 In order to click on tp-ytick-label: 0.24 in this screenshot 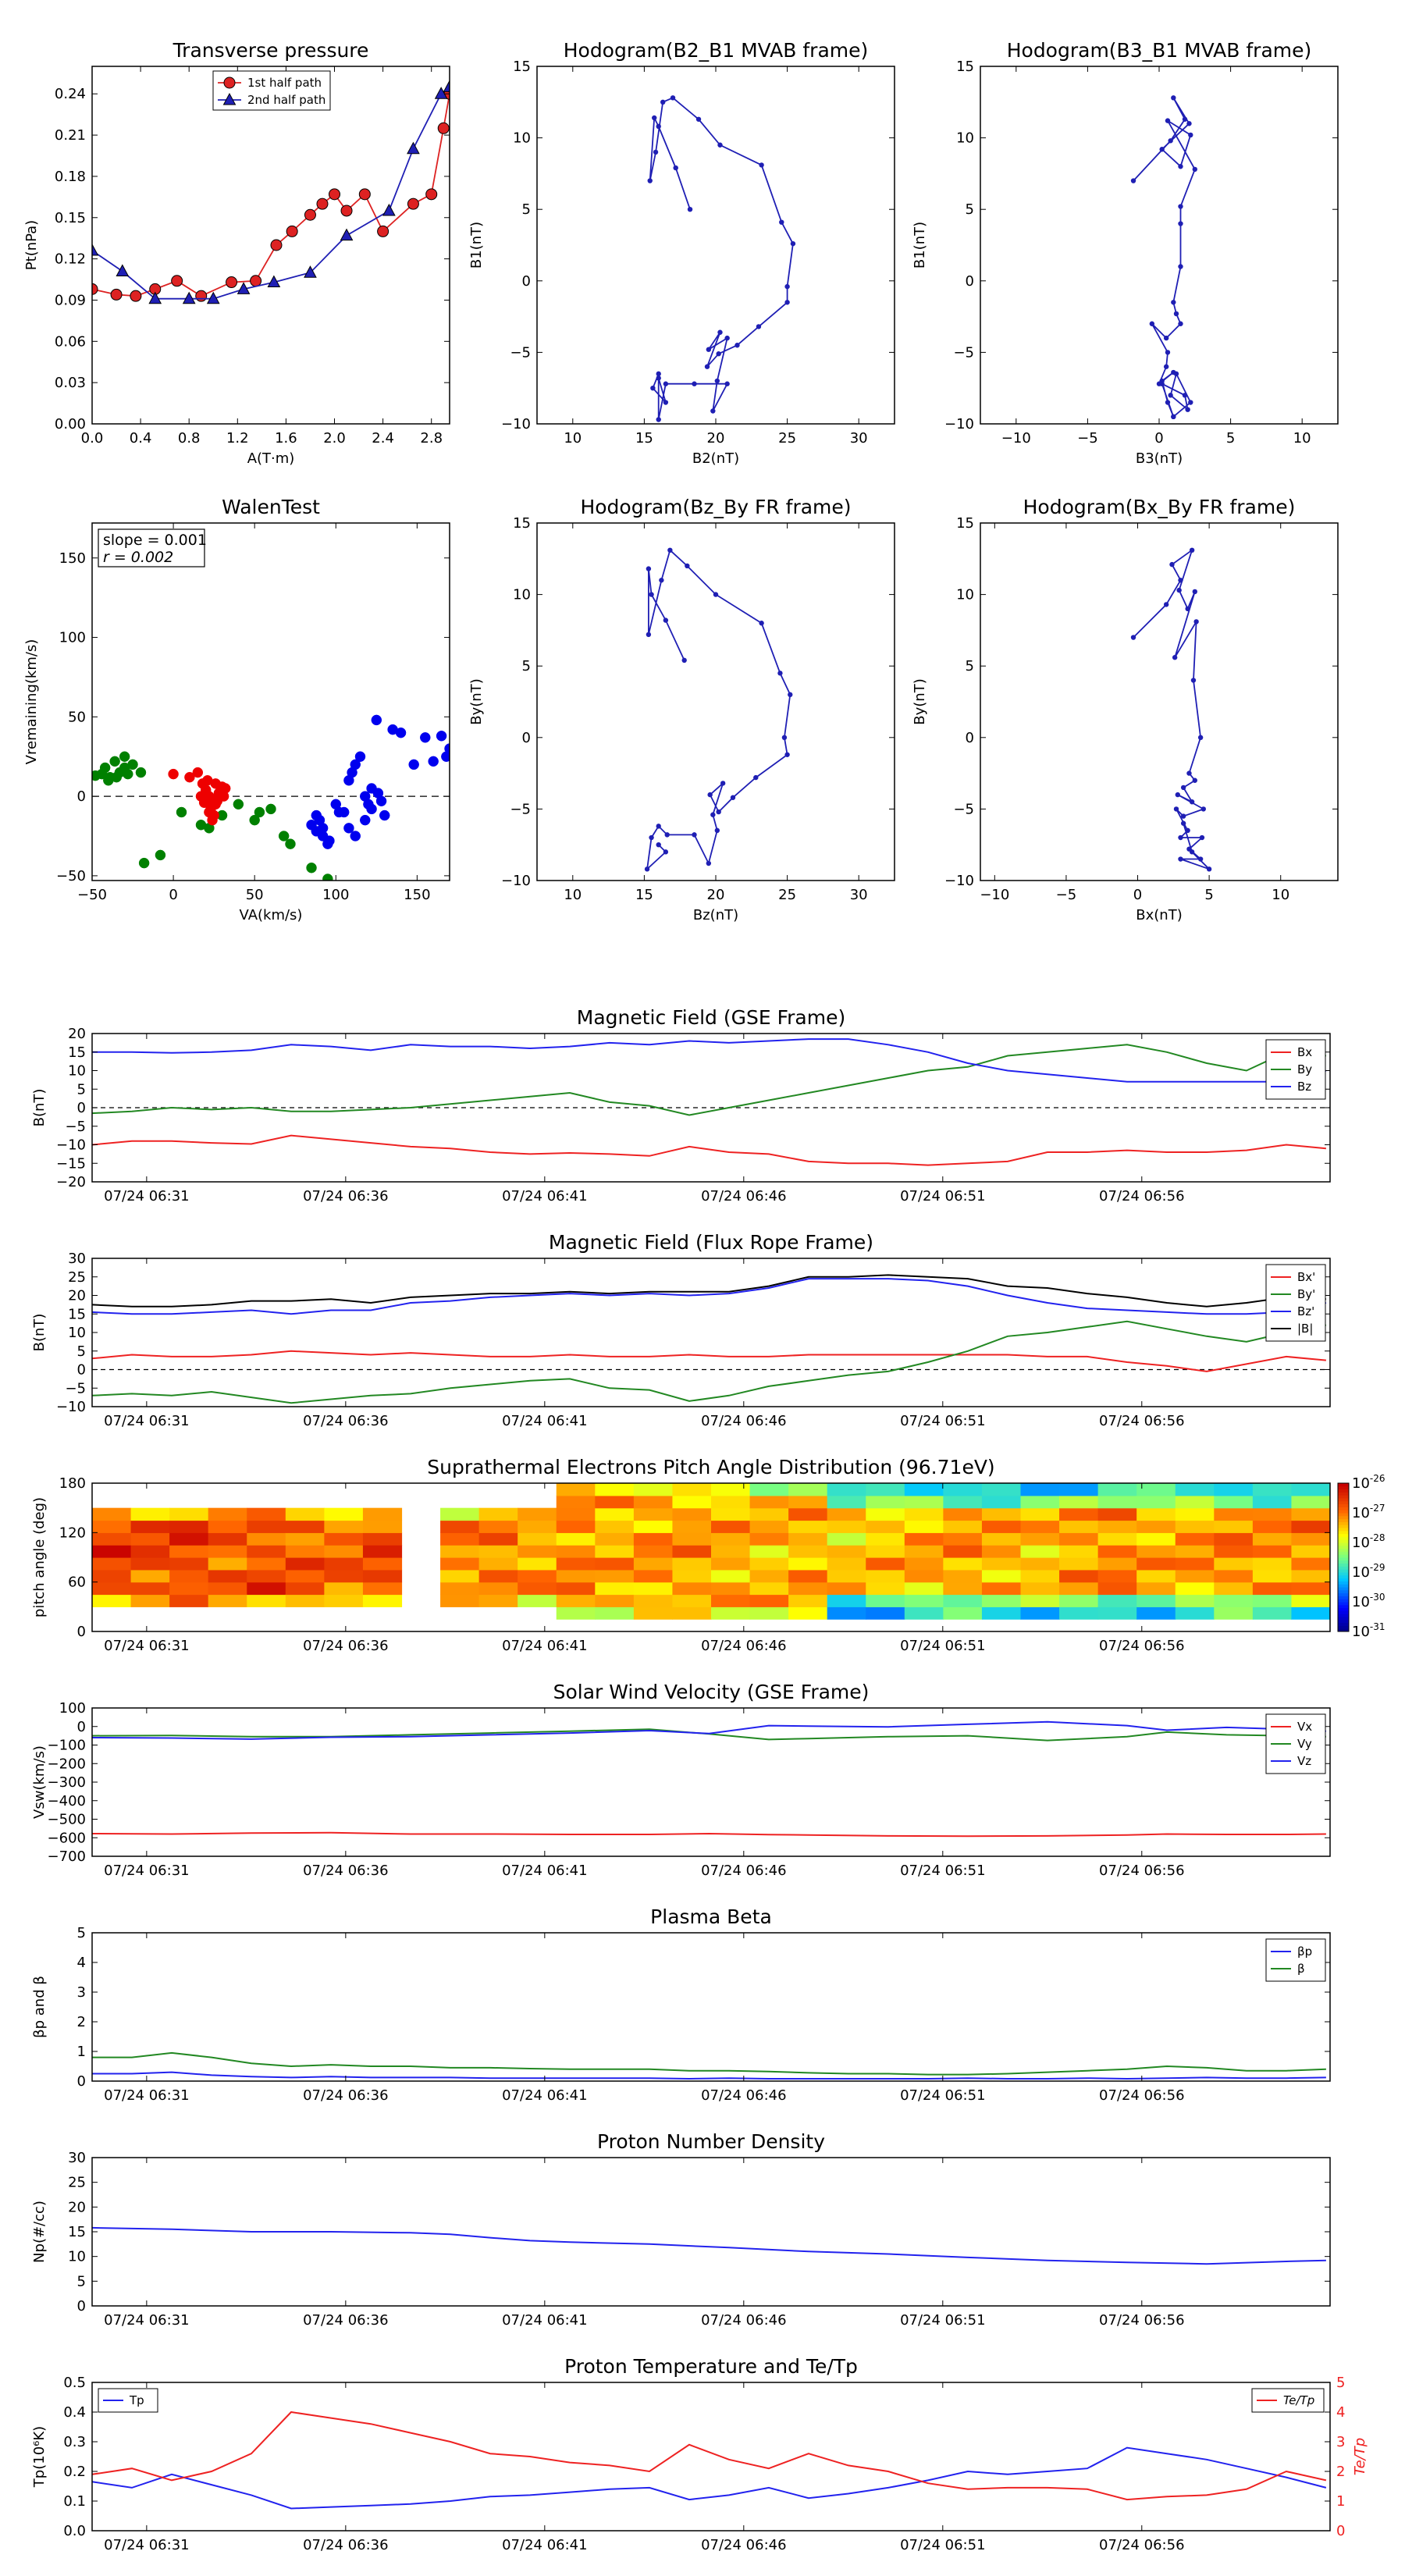, I will do `click(71, 94)`.